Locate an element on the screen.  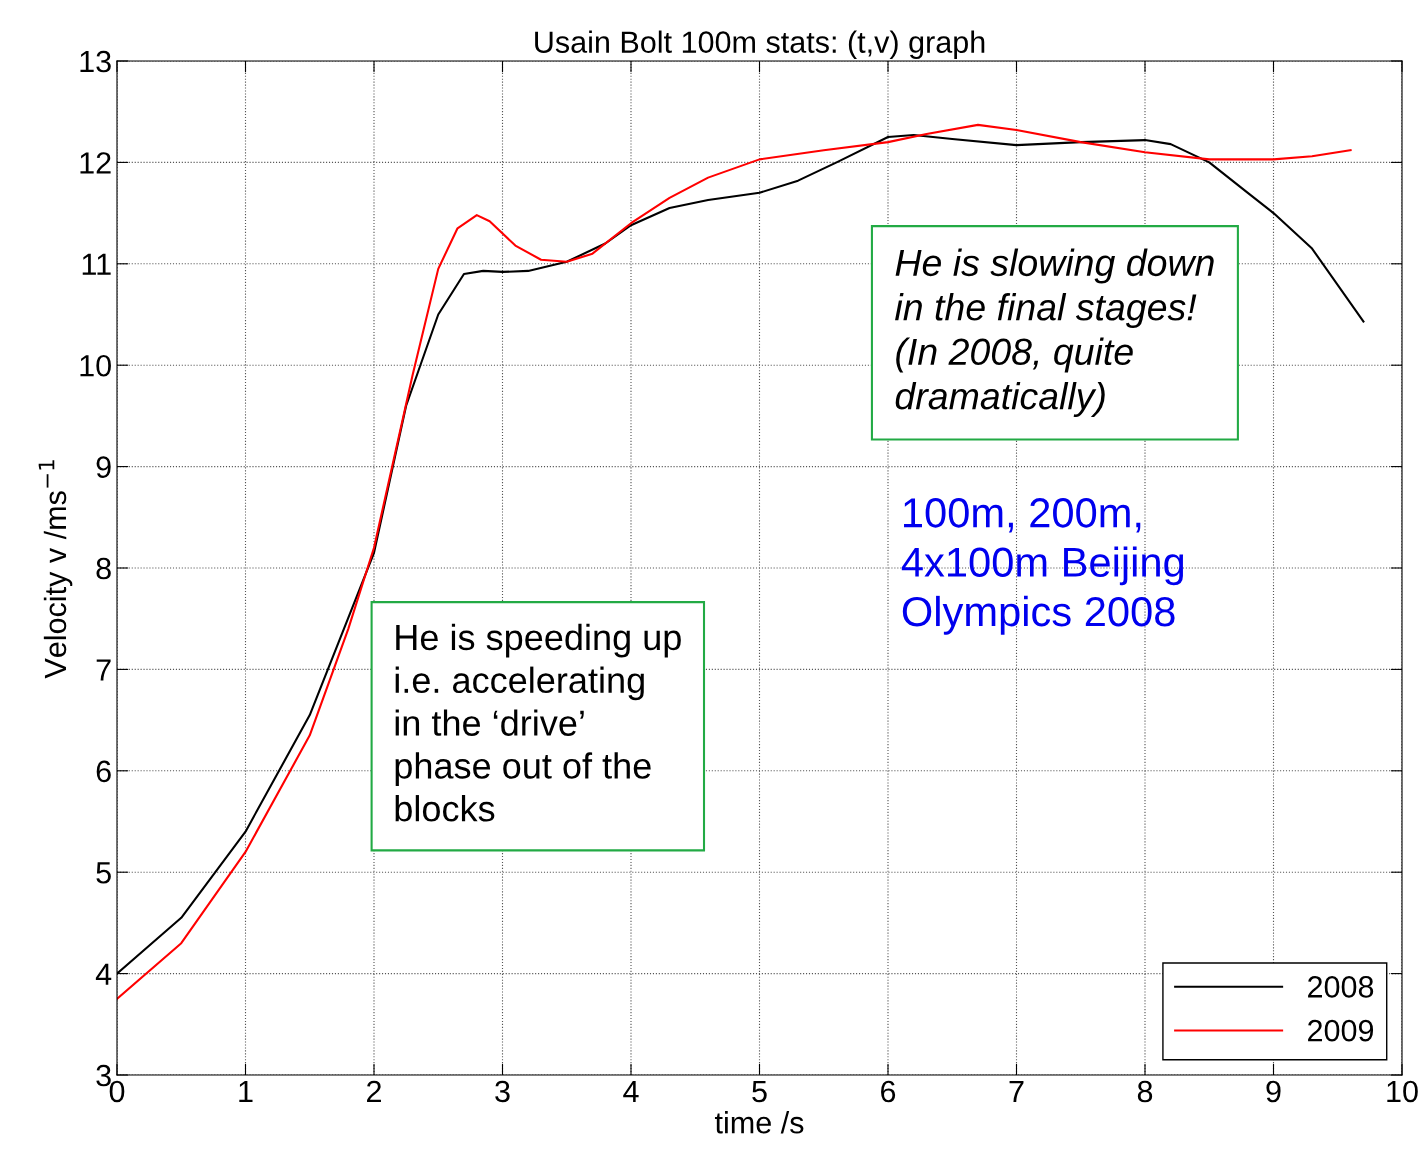
x-tick-label: 1 is located at coordinates (246, 1091).